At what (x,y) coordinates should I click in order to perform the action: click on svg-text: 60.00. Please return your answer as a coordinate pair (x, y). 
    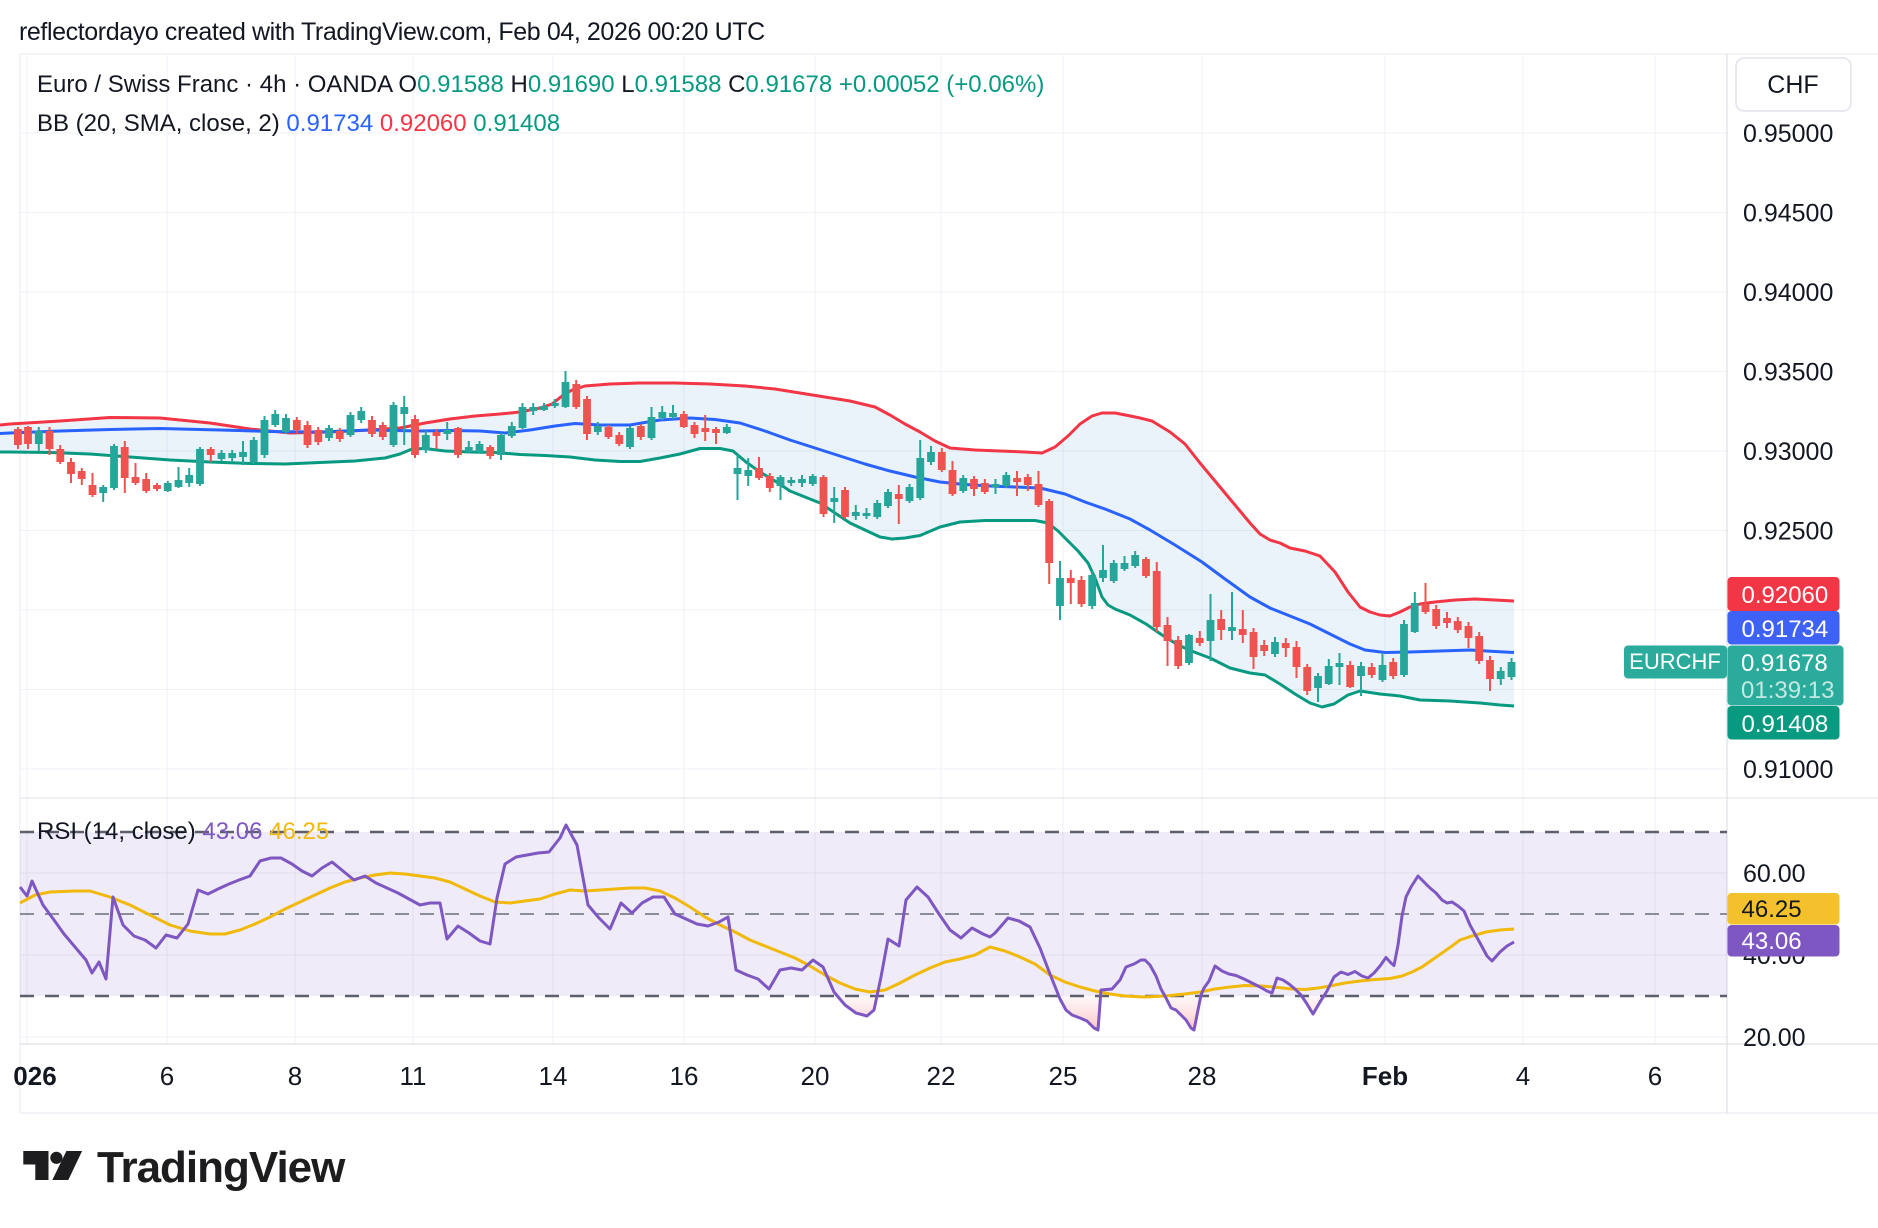
    Looking at the image, I should click on (1774, 874).